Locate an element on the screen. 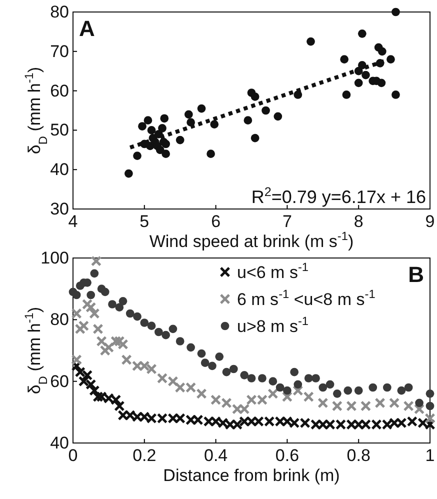 Image resolution: width=437 pixels, height=499 pixels. y-tick-label: 70 is located at coordinates (59, 51).